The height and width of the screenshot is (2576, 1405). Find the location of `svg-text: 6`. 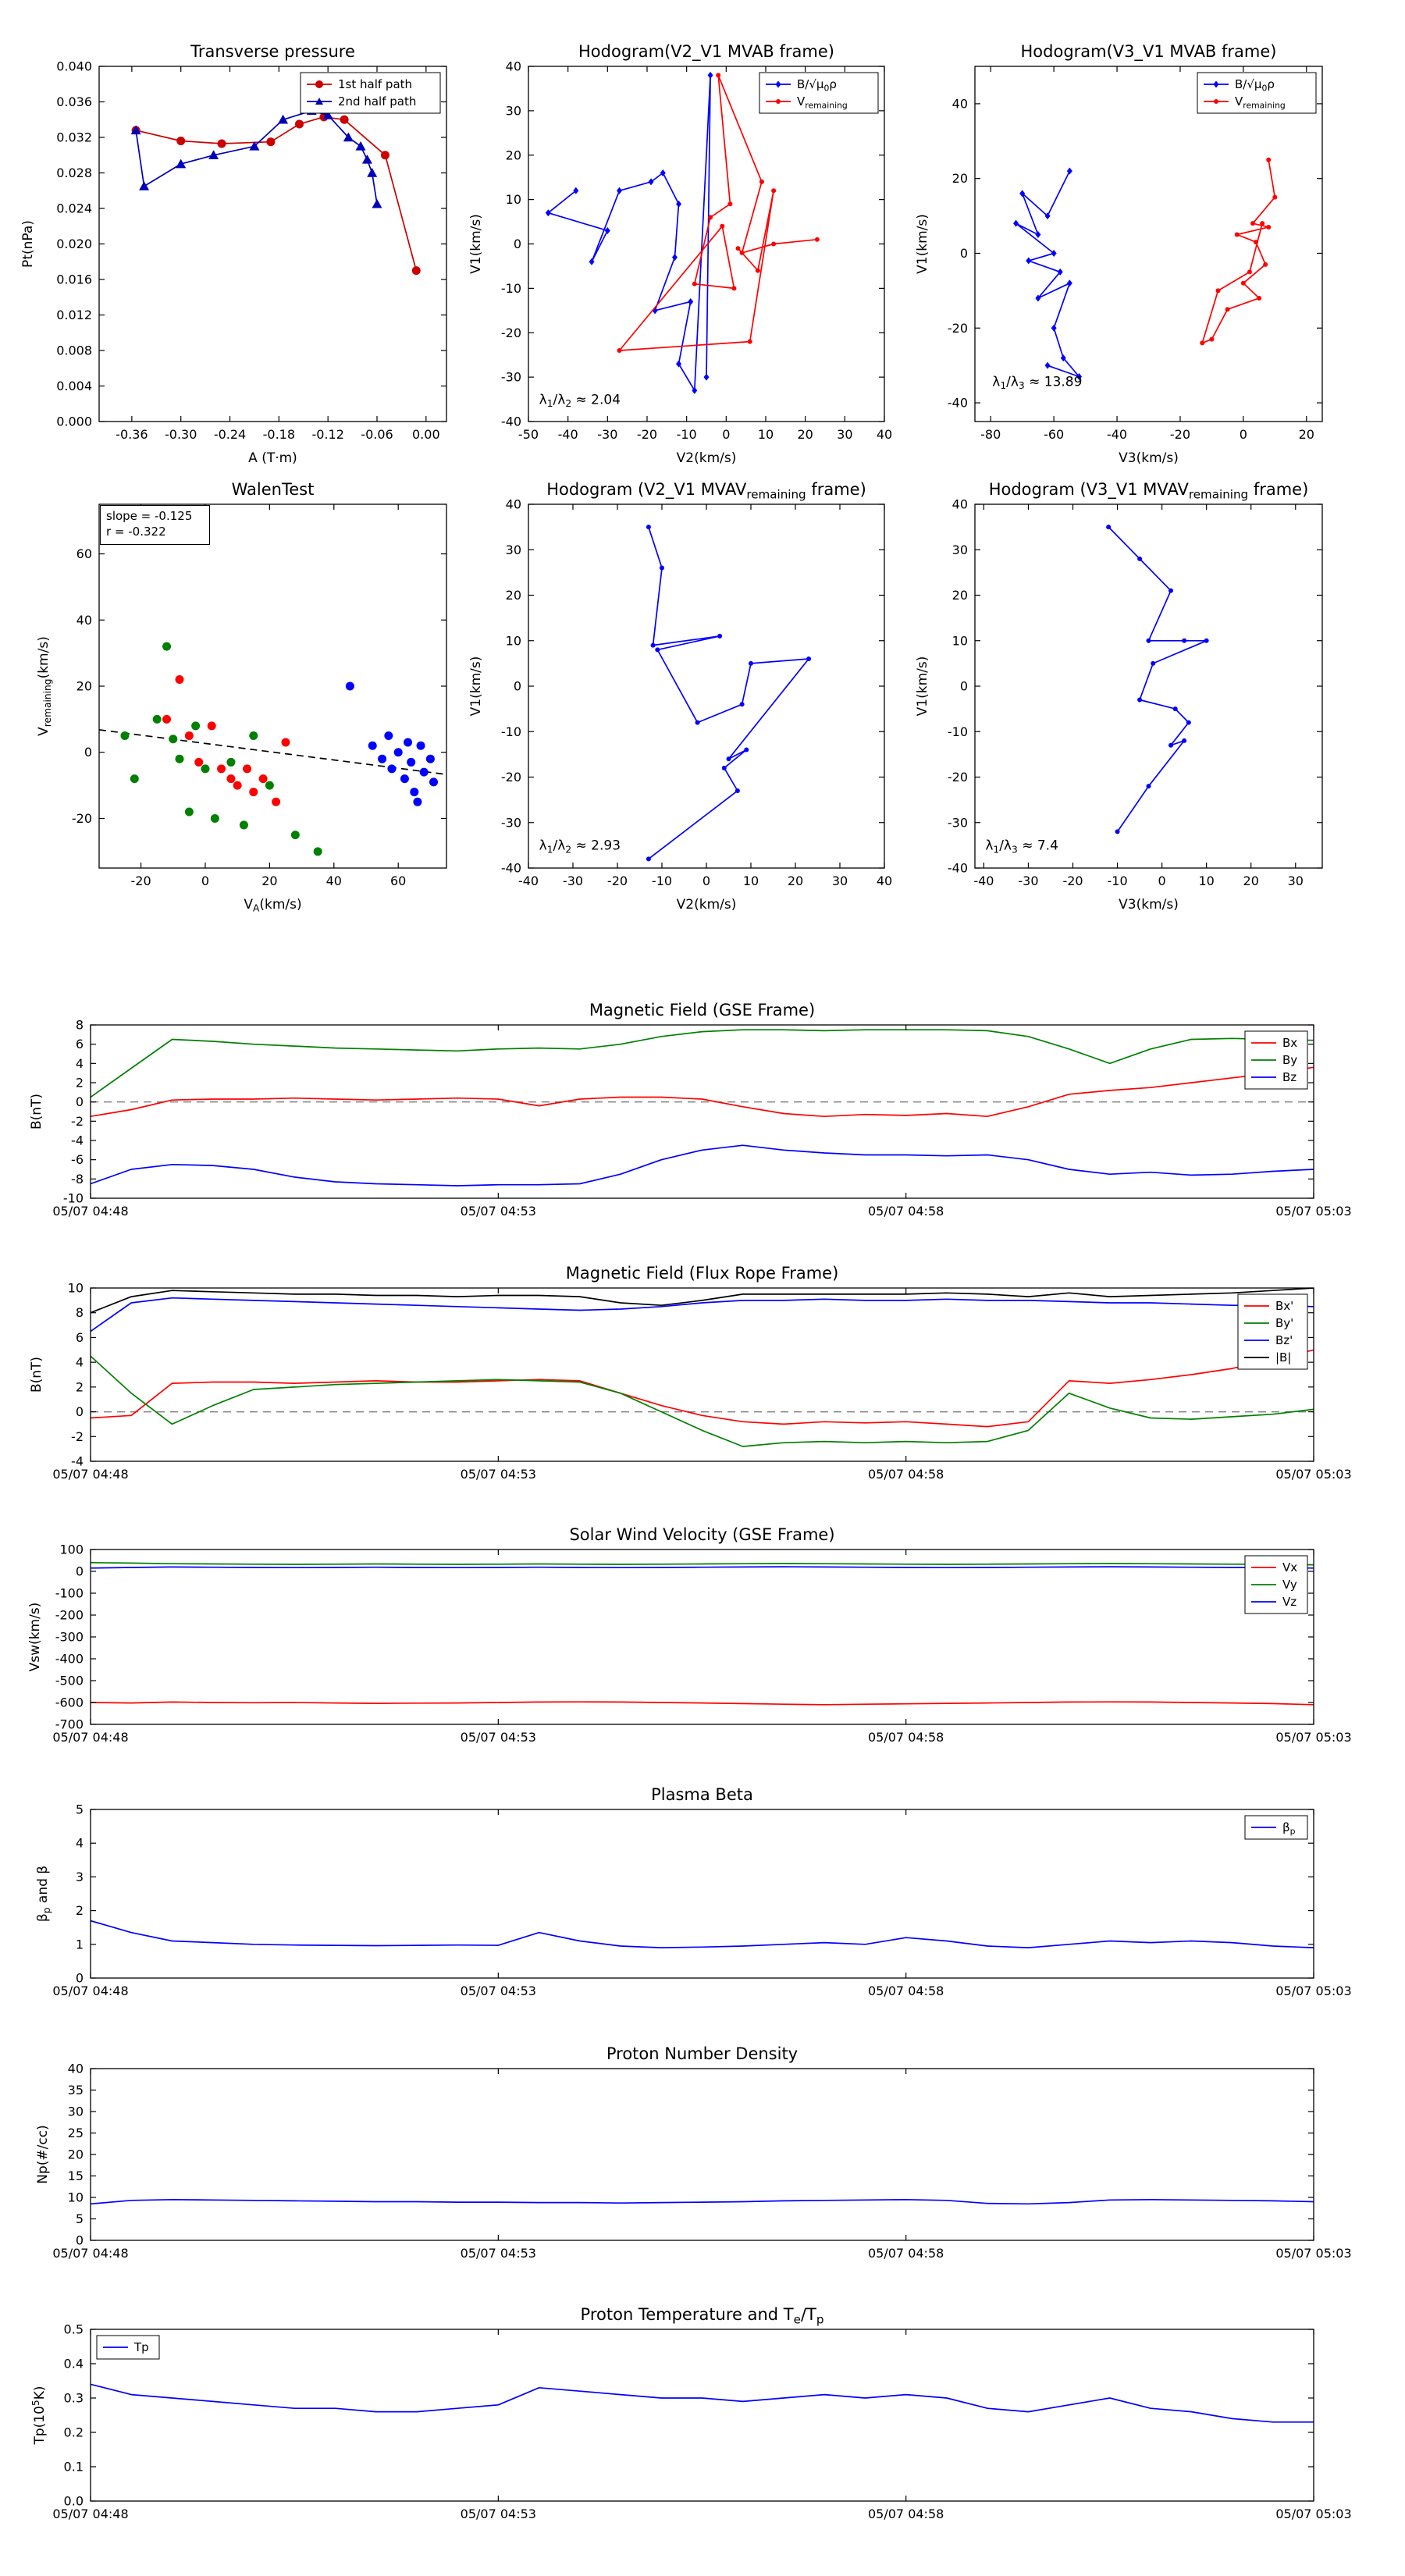

svg-text: 6 is located at coordinates (80, 1337).